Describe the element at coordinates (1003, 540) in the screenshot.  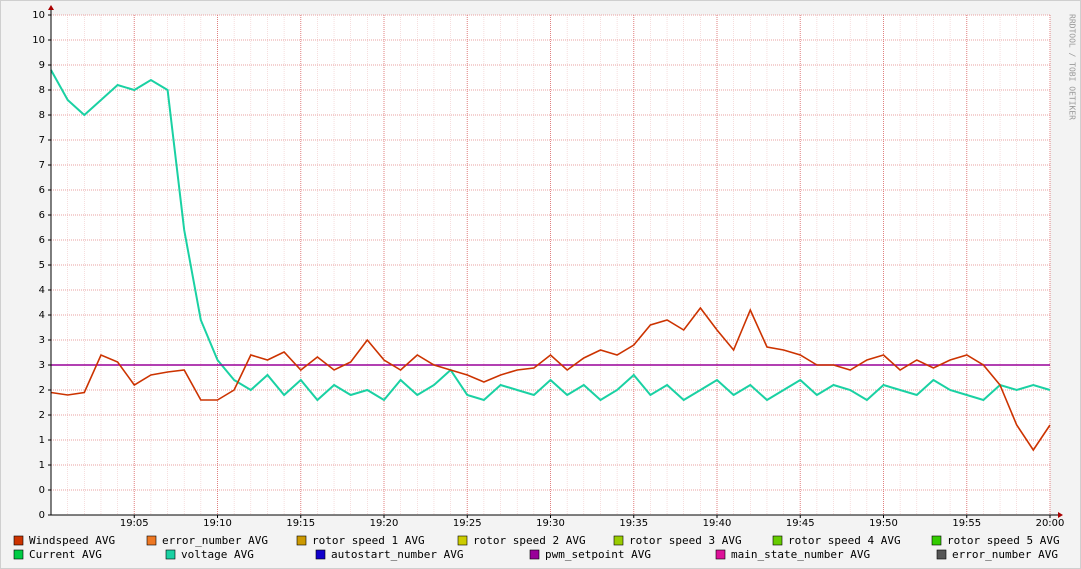
I see `legend-label: rotor speed 5 AVG` at that location.